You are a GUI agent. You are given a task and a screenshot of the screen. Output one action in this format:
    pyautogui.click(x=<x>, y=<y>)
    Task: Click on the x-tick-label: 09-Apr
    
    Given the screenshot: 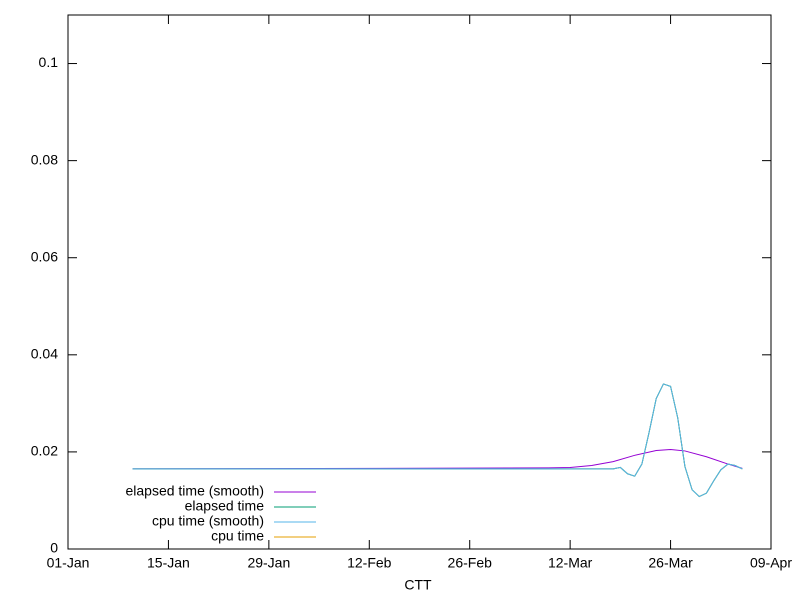 What is the action you would take?
    pyautogui.click(x=771, y=563)
    